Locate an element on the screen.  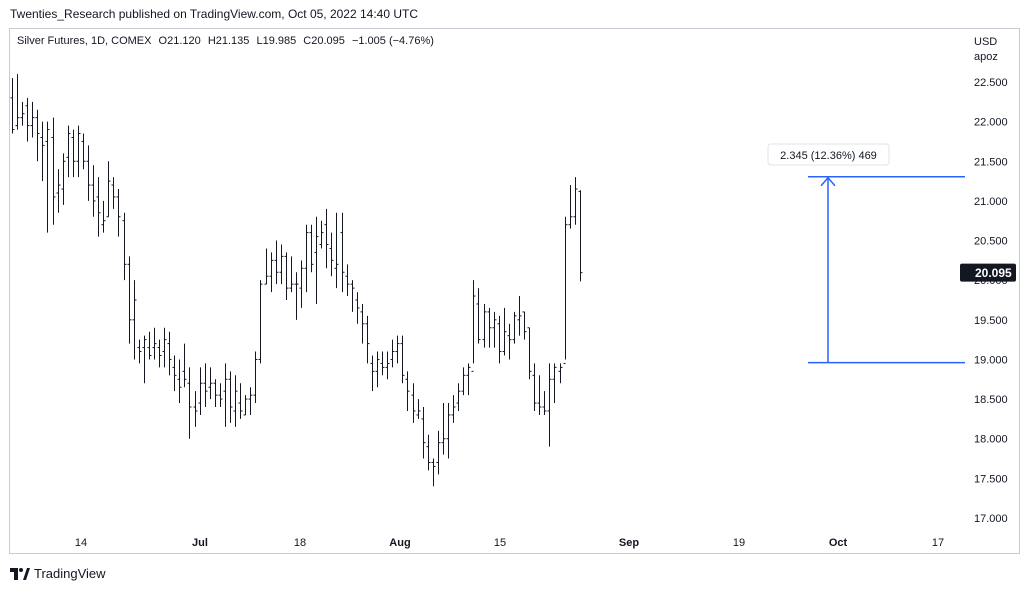
last-price-label: 20.095 is located at coordinates (993, 273).